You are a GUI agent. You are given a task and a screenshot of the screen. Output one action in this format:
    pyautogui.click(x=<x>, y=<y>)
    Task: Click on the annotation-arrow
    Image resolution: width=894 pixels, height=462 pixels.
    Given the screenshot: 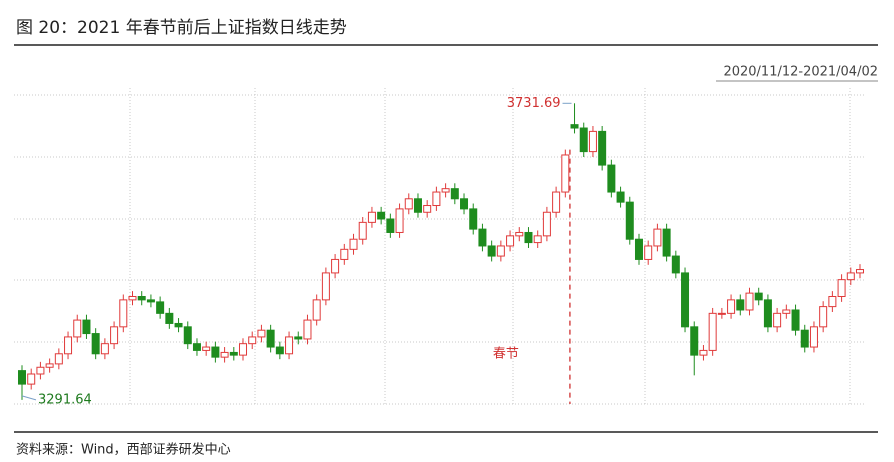 What is the action you would take?
    pyautogui.click(x=29, y=398)
    